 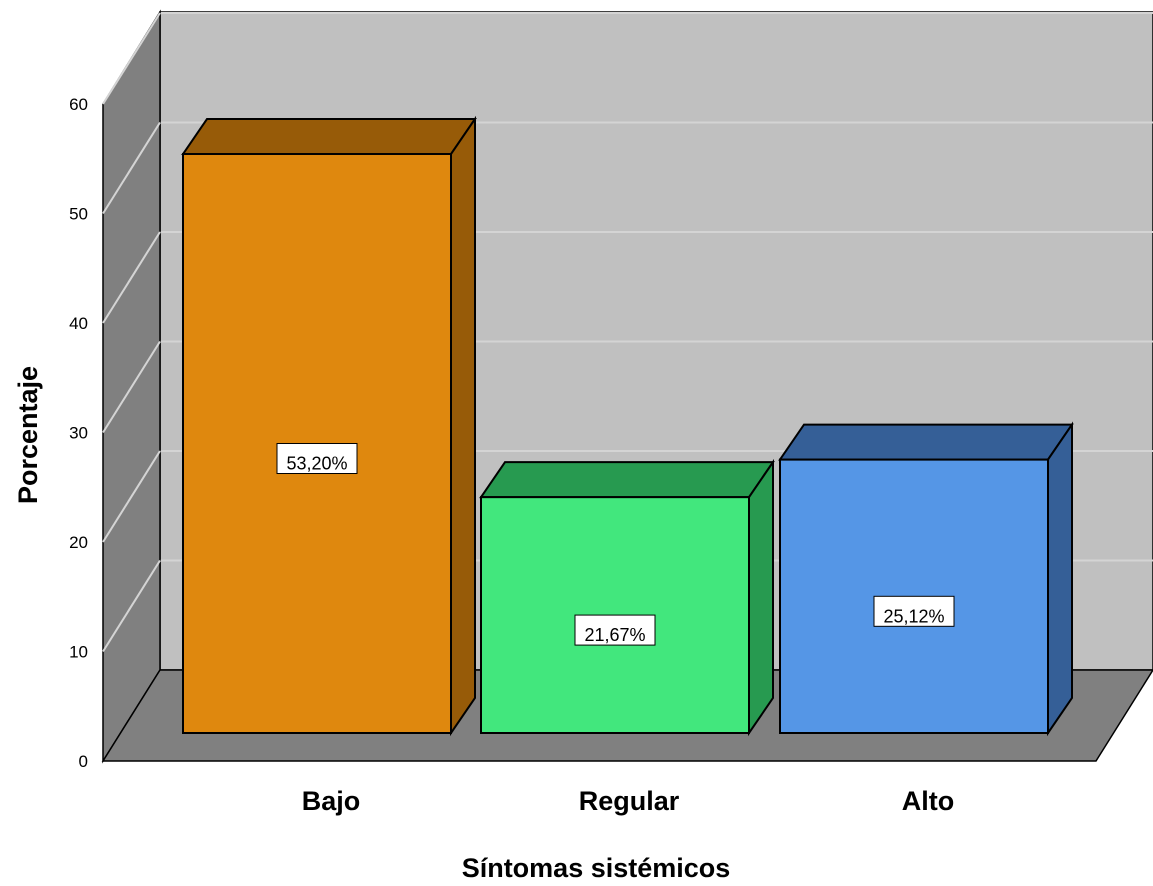 I want to click on y-tick-label: 20, so click(x=78, y=542).